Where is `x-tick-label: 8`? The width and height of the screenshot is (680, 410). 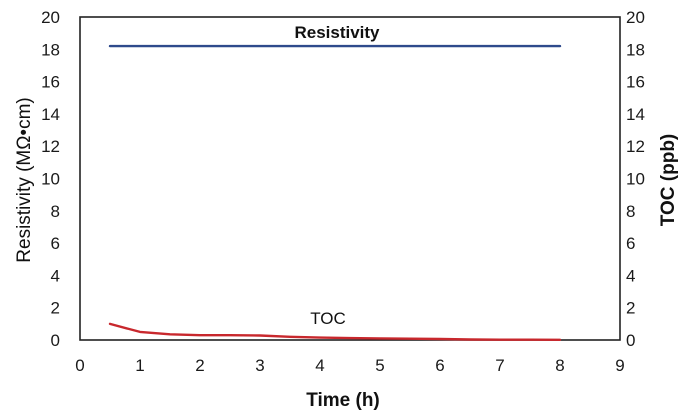
x-tick-label: 8 is located at coordinates (559, 365).